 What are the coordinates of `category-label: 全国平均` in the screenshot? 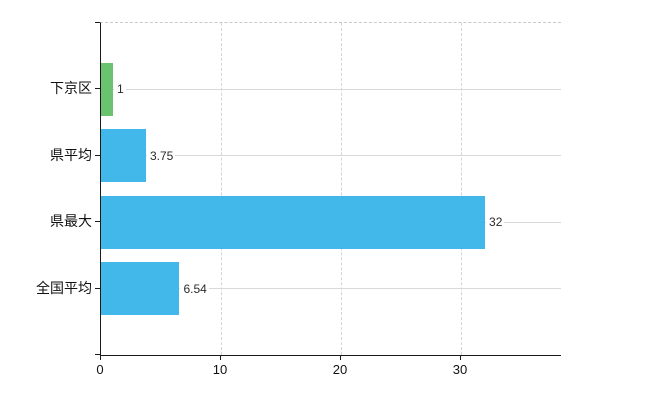 It's located at (64, 287).